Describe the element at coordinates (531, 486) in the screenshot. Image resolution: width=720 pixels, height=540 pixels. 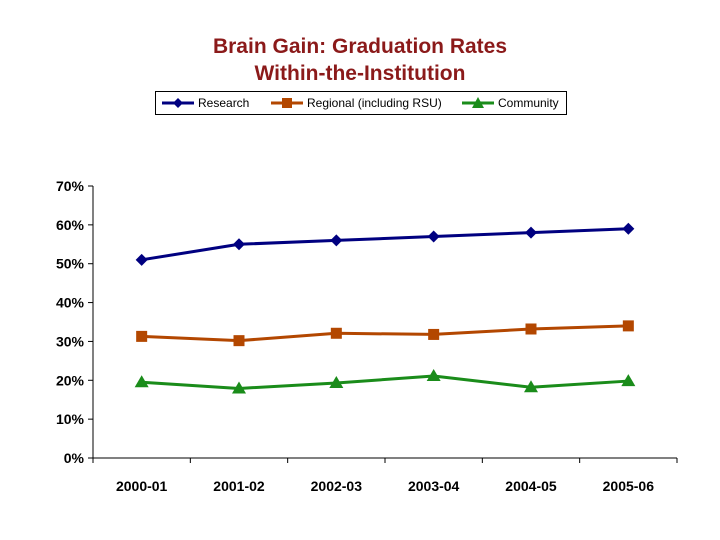
I see `x-tick-label: 2004-05` at that location.